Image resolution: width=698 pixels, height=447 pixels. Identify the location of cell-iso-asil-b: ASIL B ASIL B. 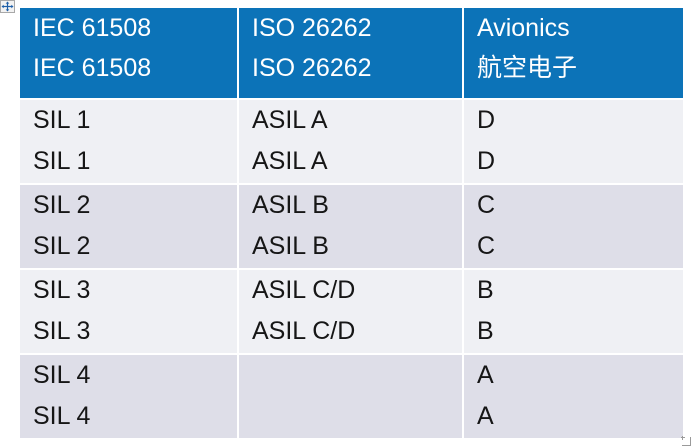
(351, 226).